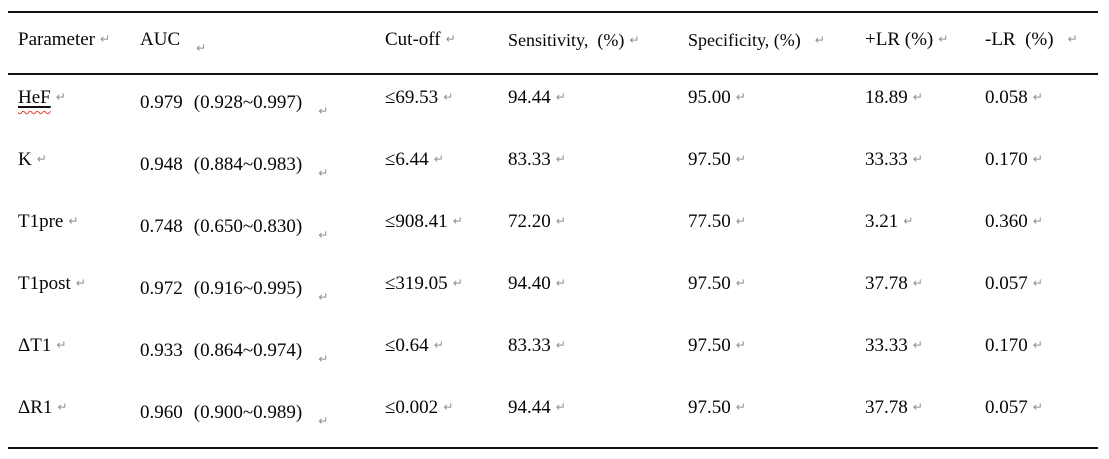 This screenshot has width=1109, height=459. What do you see at coordinates (161, 288) in the screenshot?
I see `auc-value: 0.972` at bounding box center [161, 288].